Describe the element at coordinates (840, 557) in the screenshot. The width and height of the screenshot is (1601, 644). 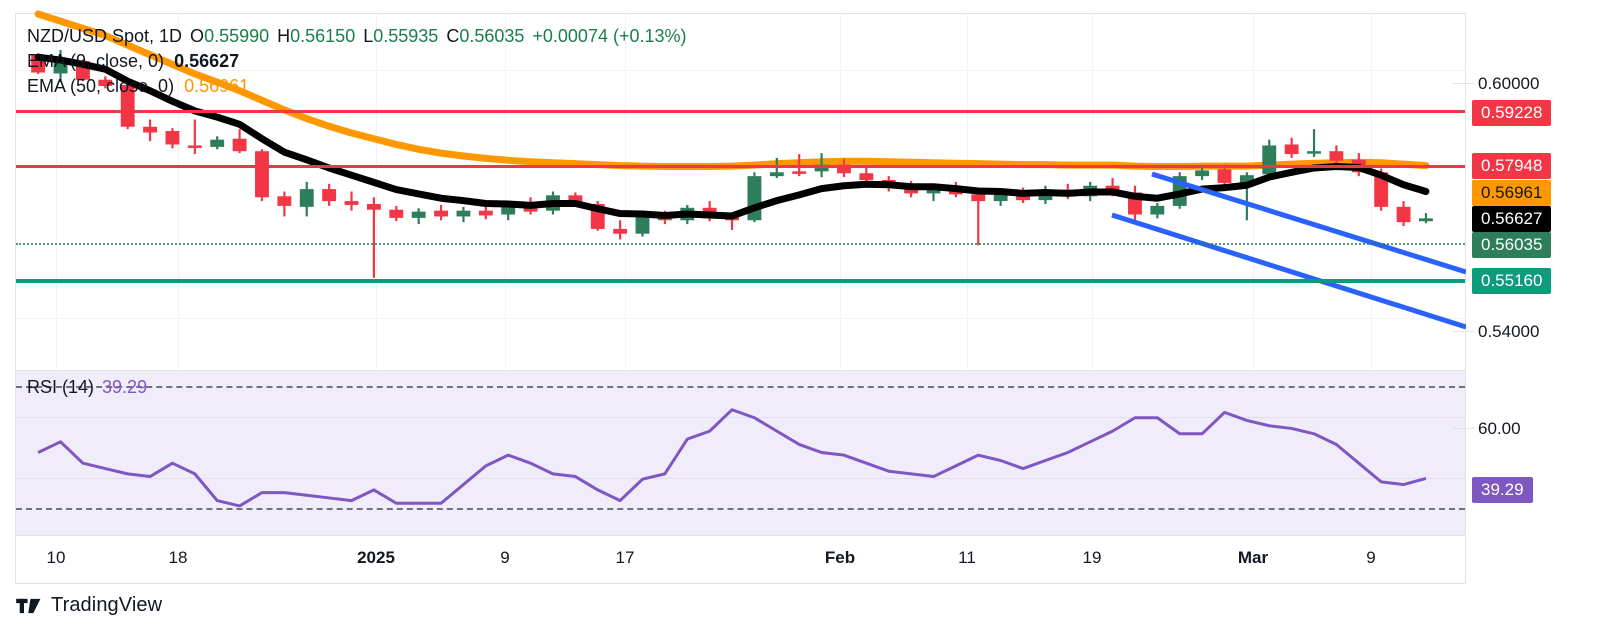
I see `time-tick-Feb: Feb` at that location.